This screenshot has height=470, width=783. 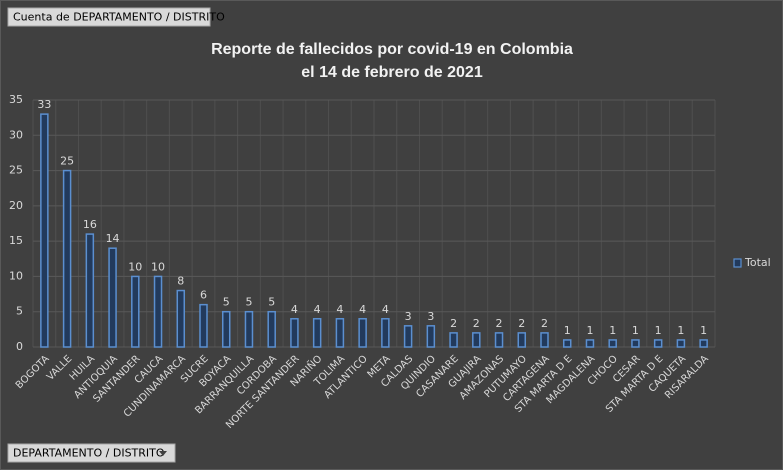 I want to click on y-tick-label: 0, so click(x=19, y=346).